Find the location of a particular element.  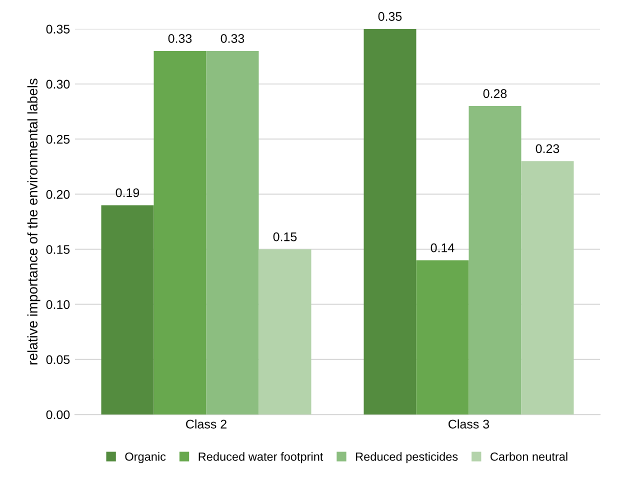

legend-label: Organic is located at coordinates (145, 458).